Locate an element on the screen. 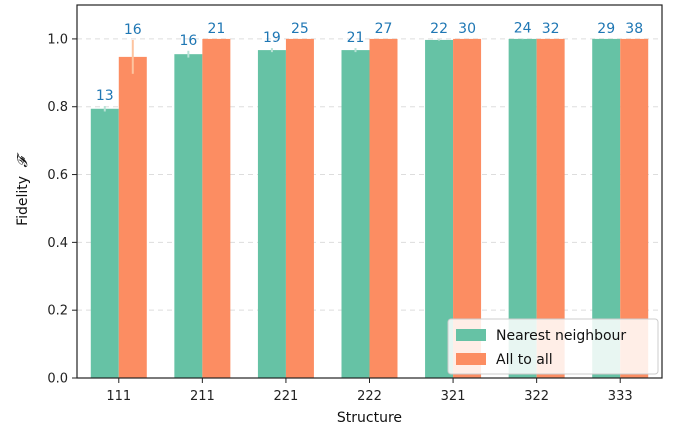 The height and width of the screenshot is (432, 677). error-bars is located at coordinates (313, 75).